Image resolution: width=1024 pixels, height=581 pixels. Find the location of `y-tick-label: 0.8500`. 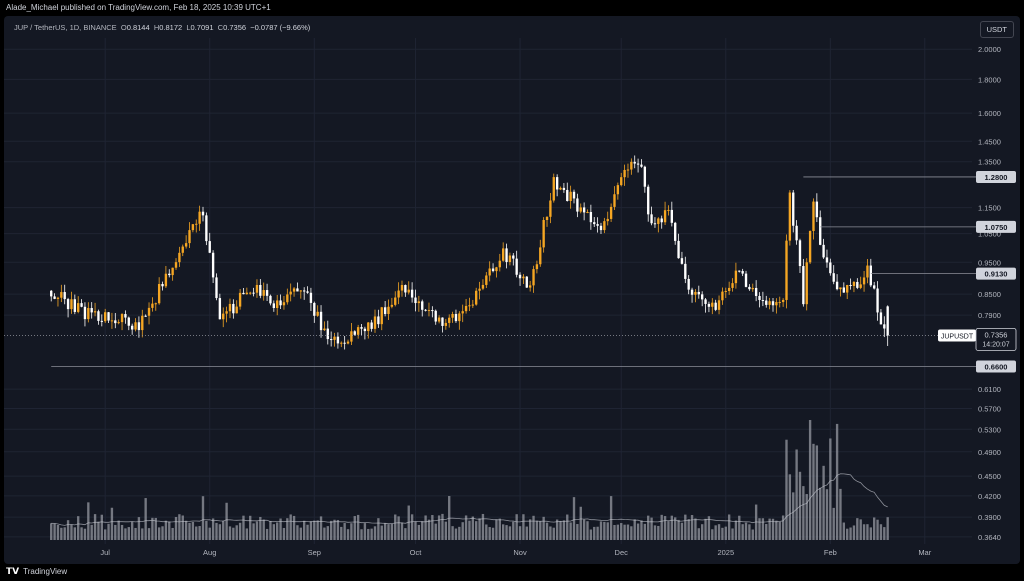

y-tick-label: 0.8500 is located at coordinates (989, 294).